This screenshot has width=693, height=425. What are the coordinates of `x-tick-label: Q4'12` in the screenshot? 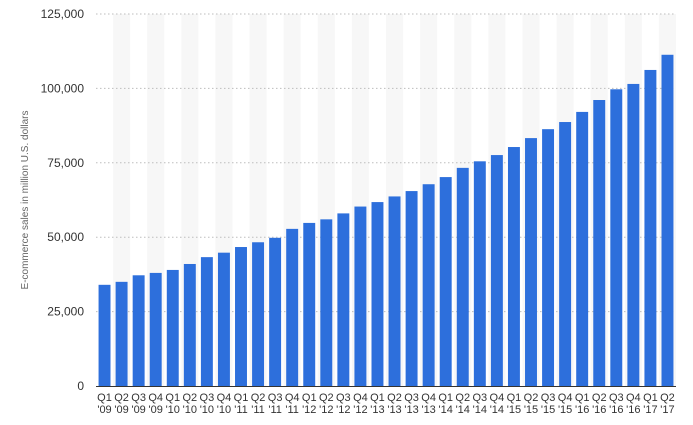 It's located at (360, 404).